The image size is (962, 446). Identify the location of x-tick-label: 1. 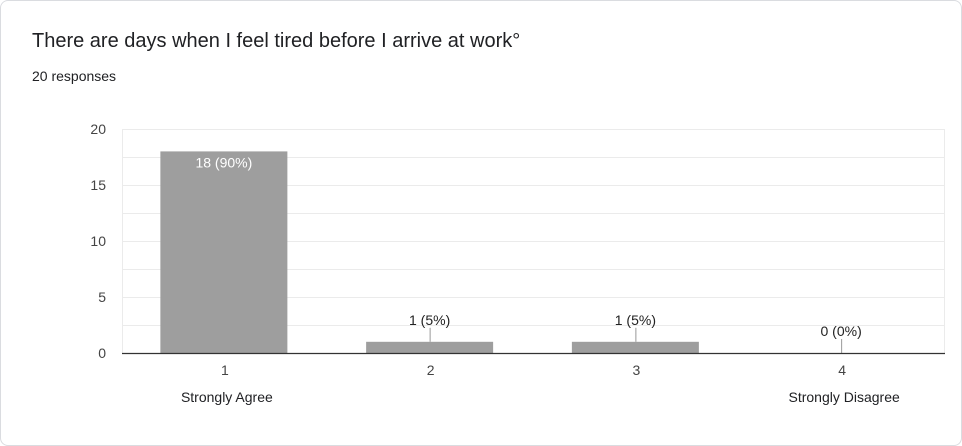
(225, 370).